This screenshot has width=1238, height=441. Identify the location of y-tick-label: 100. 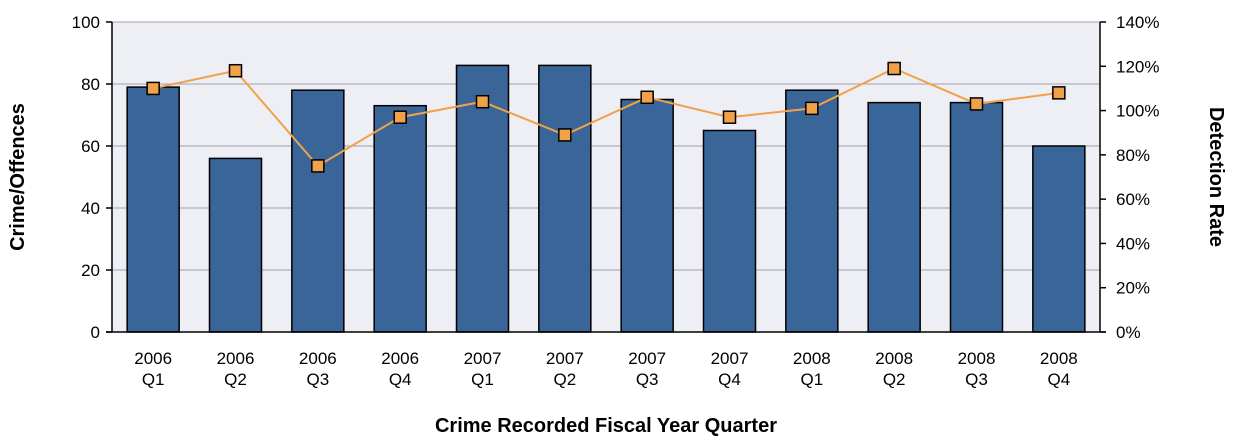
(86, 22).